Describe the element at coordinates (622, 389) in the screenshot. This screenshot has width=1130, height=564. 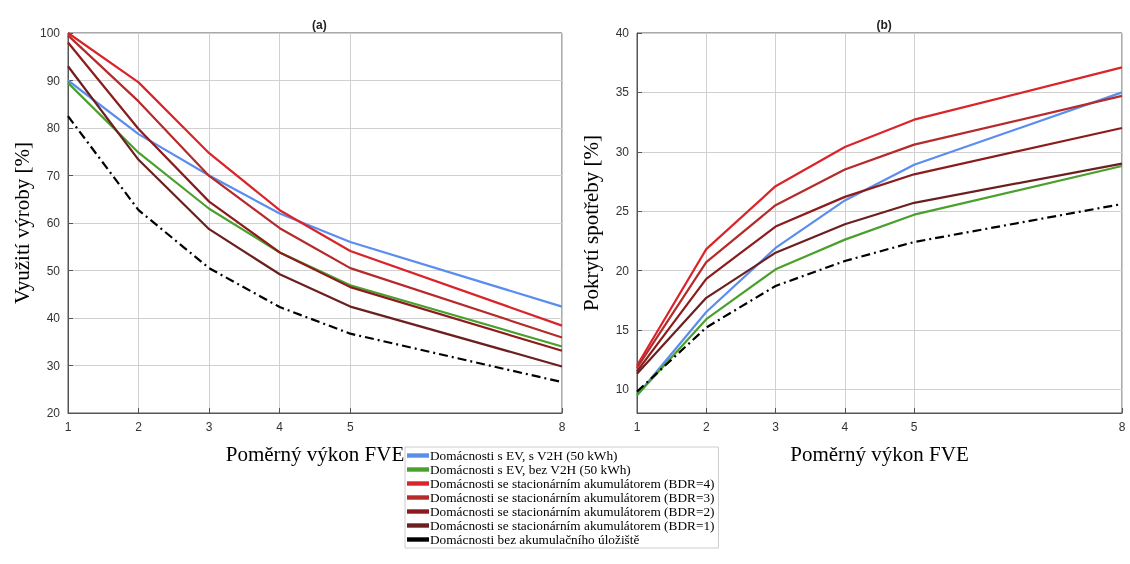
I see `y-tick-label: 10` at that location.